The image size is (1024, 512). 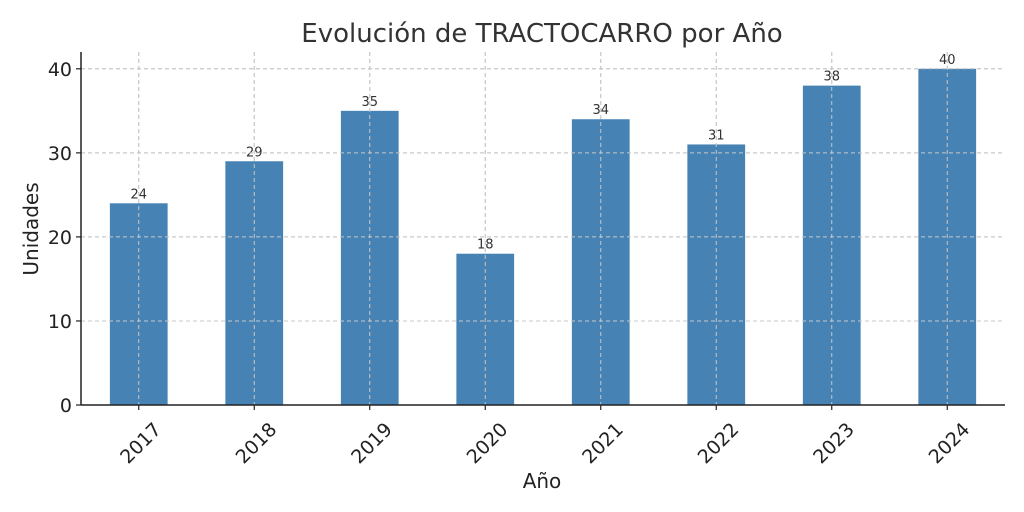 I want to click on bar-value-label: 38, so click(x=831, y=77).